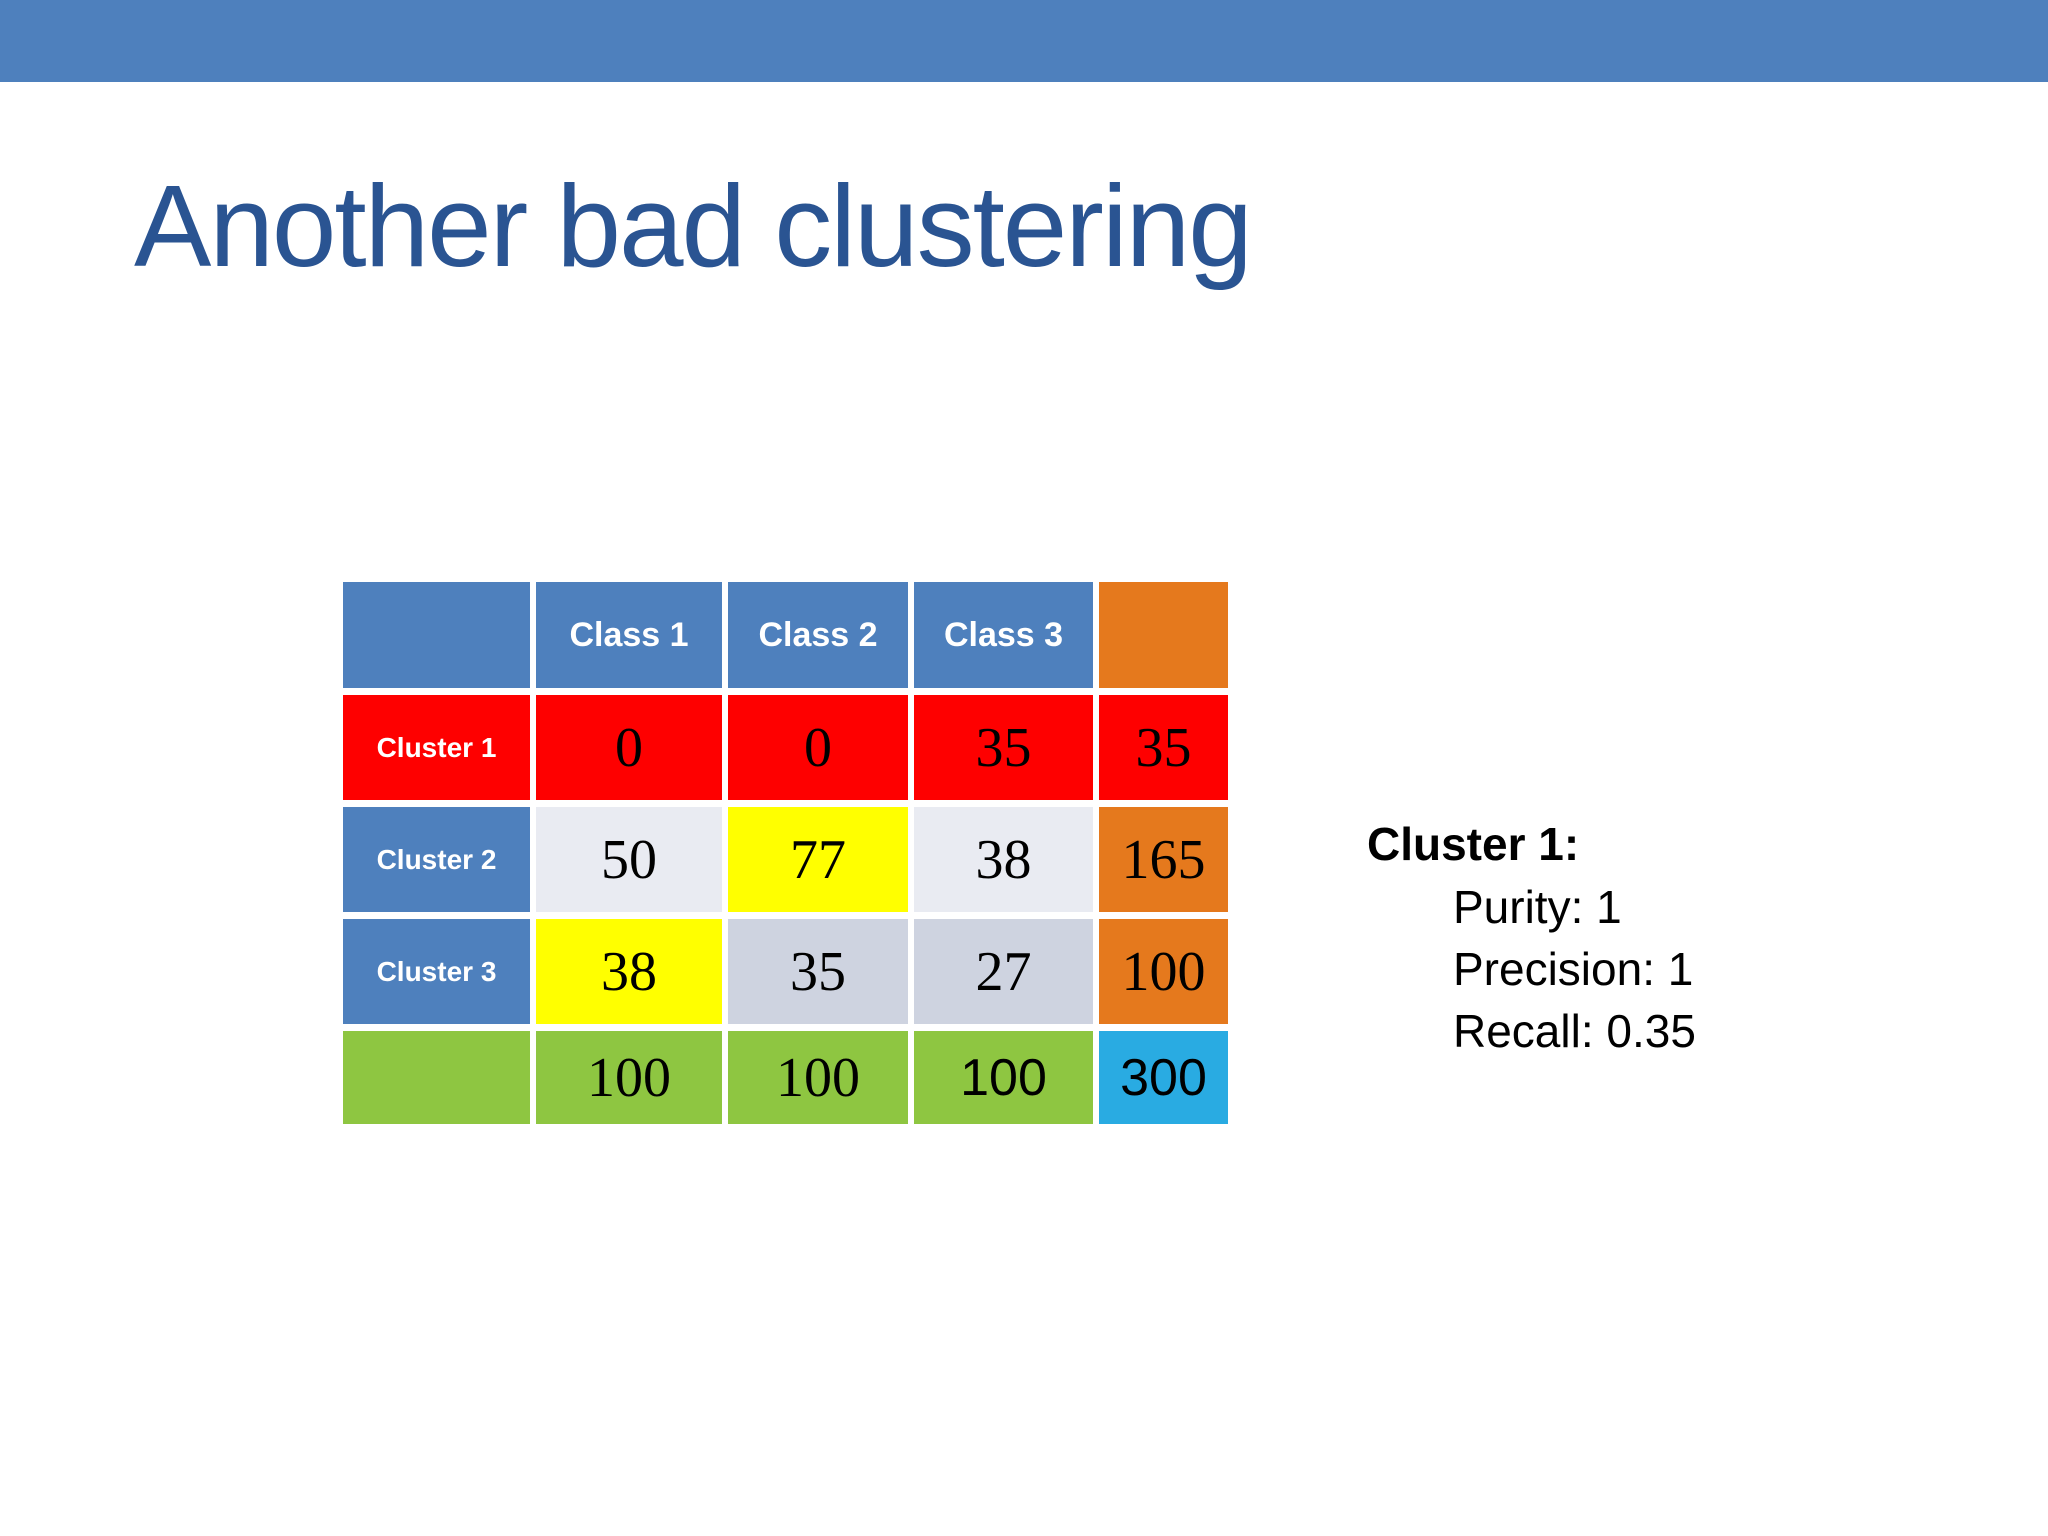 The image size is (2048, 1536). What do you see at coordinates (436, 747) in the screenshot?
I see `row-label-cluster1: Cluster 1` at bounding box center [436, 747].